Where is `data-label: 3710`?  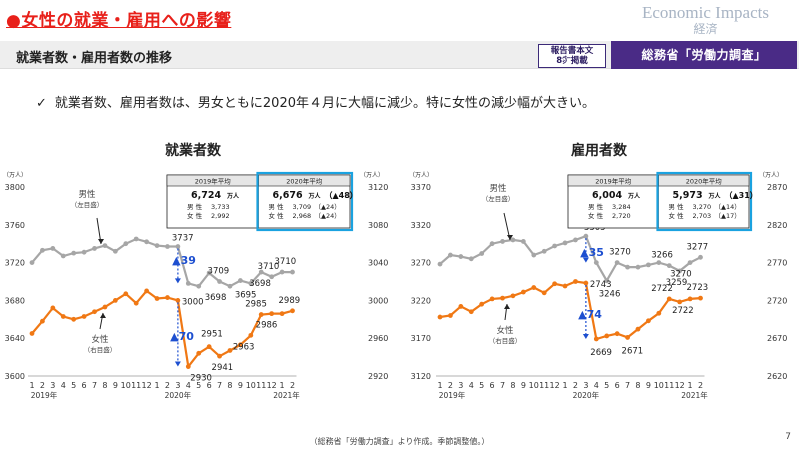
data-label: 3710 is located at coordinates (286, 262).